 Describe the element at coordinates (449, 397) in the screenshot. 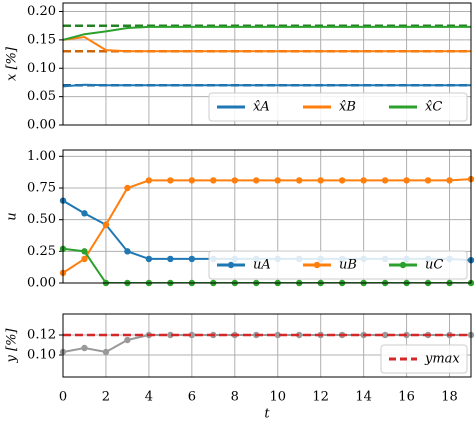

I see `x-tick-label: 18` at that location.